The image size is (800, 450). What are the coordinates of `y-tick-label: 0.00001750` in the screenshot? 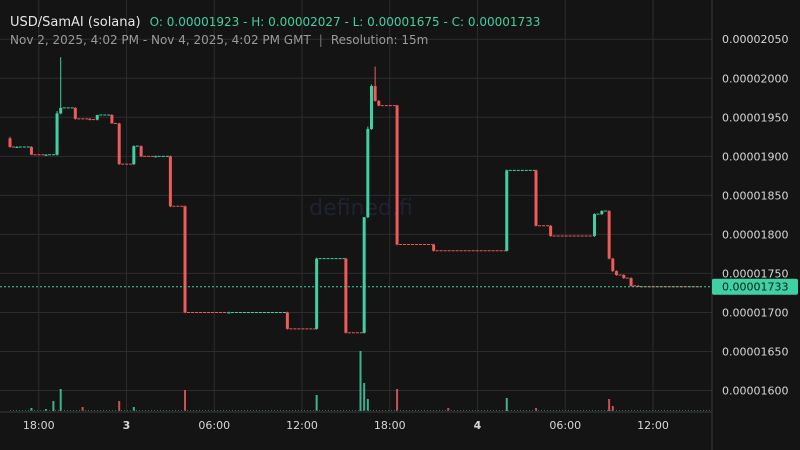 It's located at (755, 273).